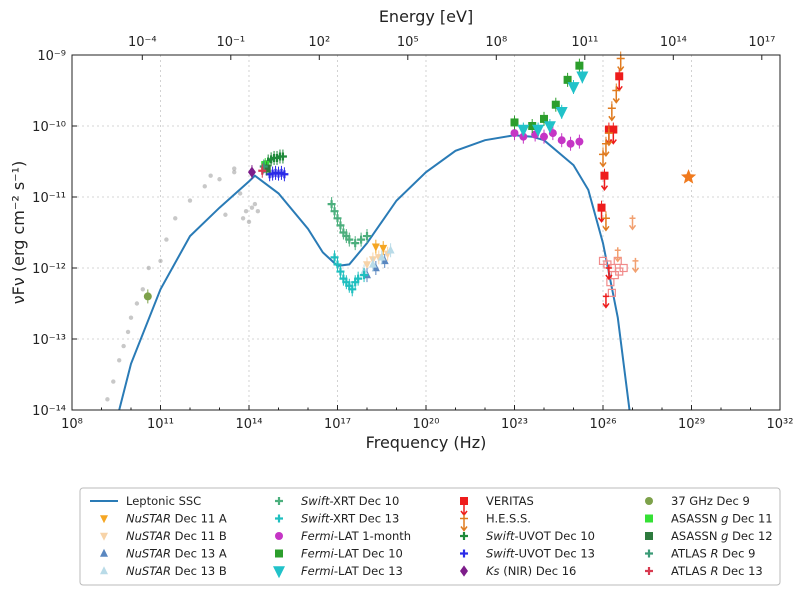 This screenshot has width=805, height=595. Describe the element at coordinates (741, 571) in the screenshot. I see `legend-label-part: Dec 13` at that location.